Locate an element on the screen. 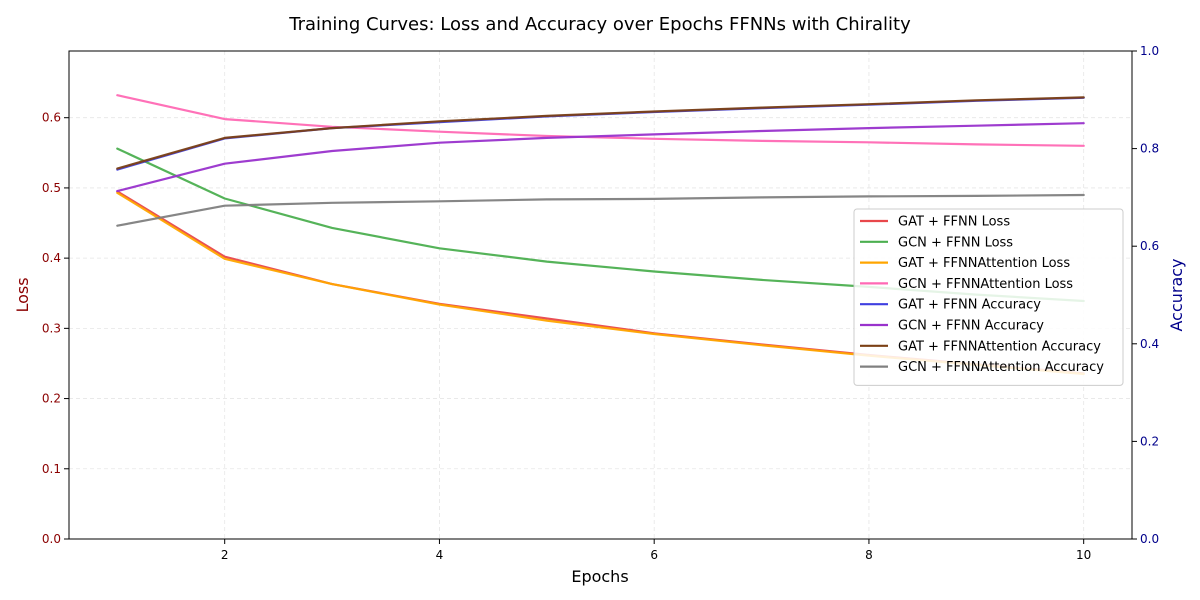 The width and height of the screenshot is (1200, 600). right-y-tick-label: 1.0 is located at coordinates (1149, 51).